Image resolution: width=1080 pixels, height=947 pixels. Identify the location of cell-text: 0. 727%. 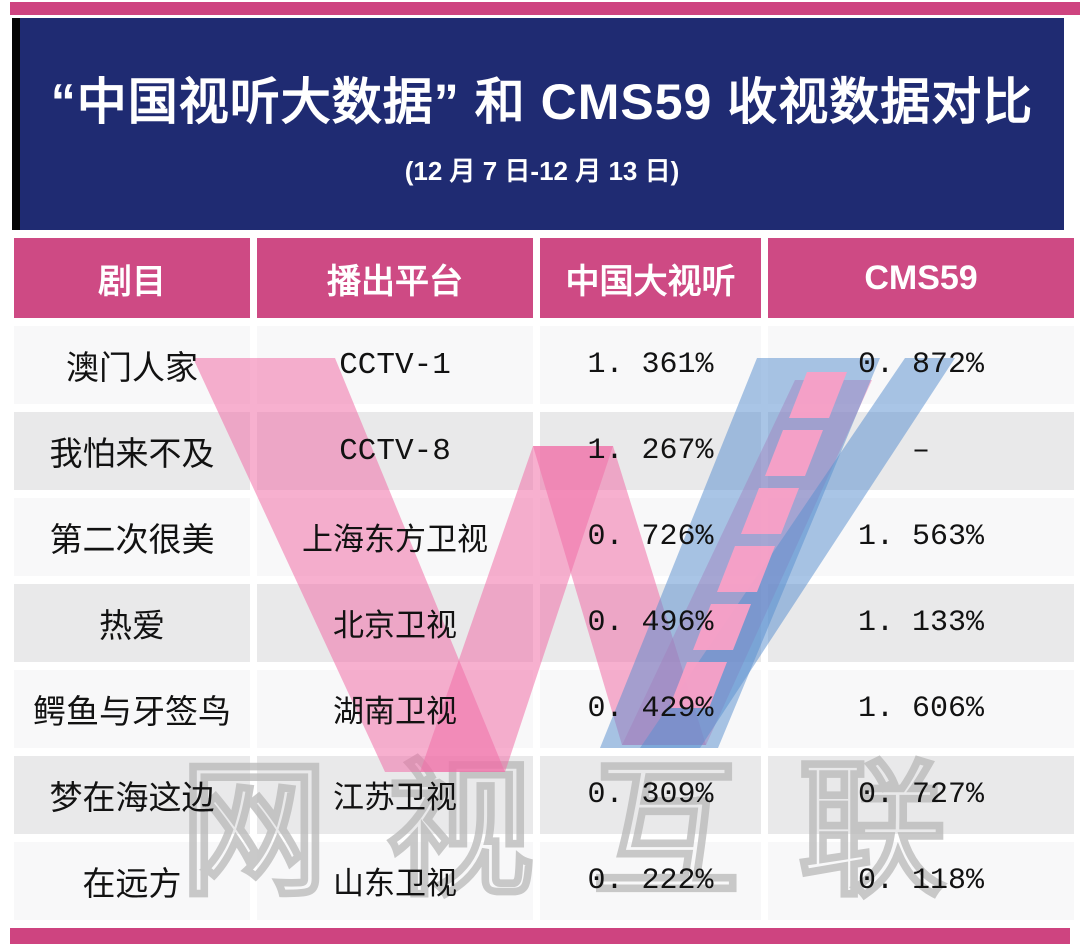
(921, 795).